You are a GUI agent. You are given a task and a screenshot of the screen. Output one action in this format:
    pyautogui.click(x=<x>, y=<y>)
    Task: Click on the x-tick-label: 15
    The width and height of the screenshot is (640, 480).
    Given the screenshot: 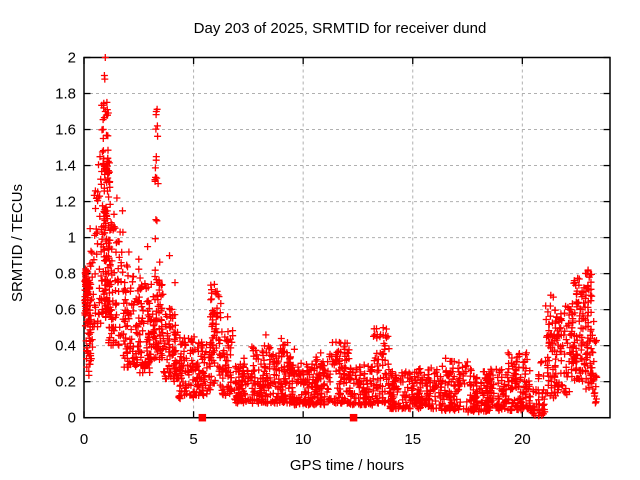 What is the action you would take?
    pyautogui.click(x=412, y=439)
    